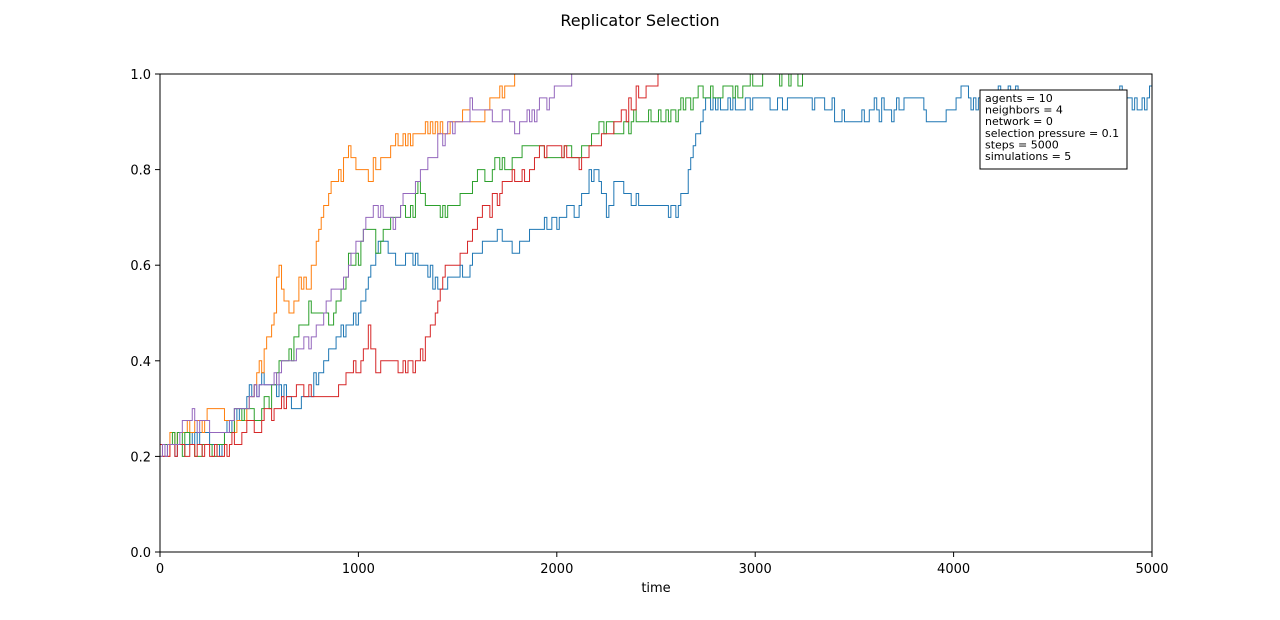  I want to click on x-tick-label: 3000, so click(755, 569).